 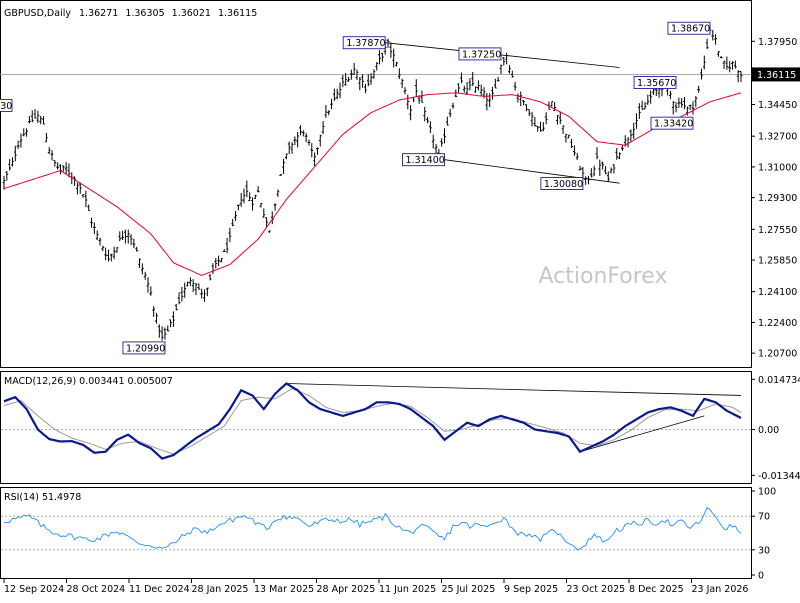 What do you see at coordinates (191, 13) in the screenshot?
I see `ohlc-low: 1.36021` at bounding box center [191, 13].